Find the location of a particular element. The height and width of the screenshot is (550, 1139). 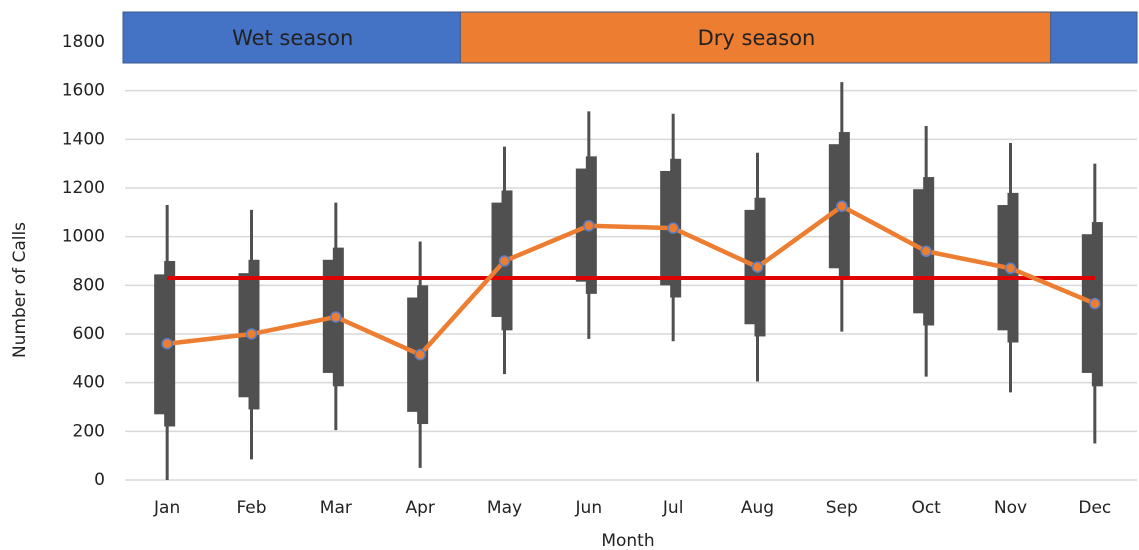

x-tick-label: Jan is located at coordinates (166, 508).